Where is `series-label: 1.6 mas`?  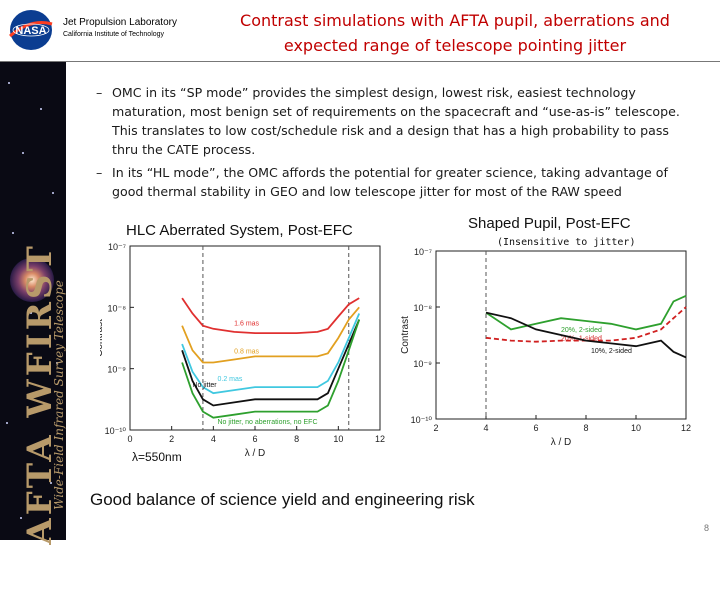 series-label: 1.6 mas is located at coordinates (246, 324).